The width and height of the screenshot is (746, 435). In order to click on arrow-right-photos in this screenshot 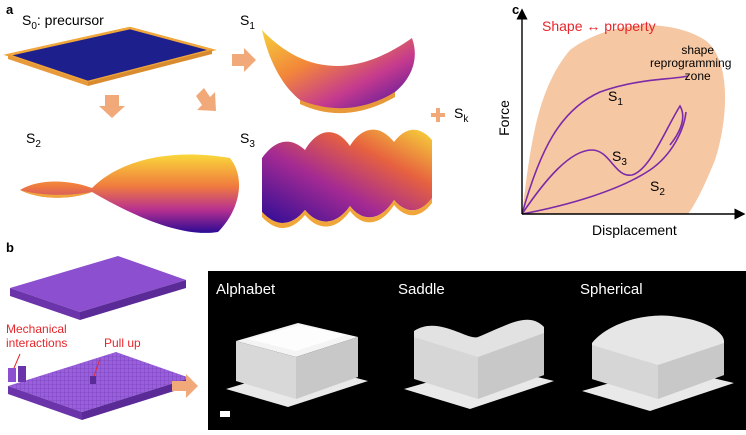, I will do `click(185, 386)`.